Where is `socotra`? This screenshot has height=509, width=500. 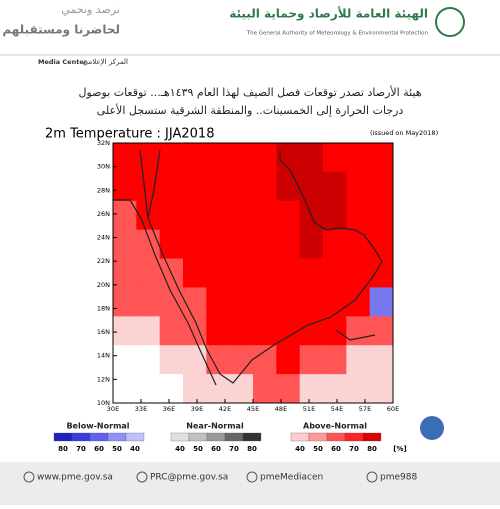 socotra is located at coordinates (355, 335).